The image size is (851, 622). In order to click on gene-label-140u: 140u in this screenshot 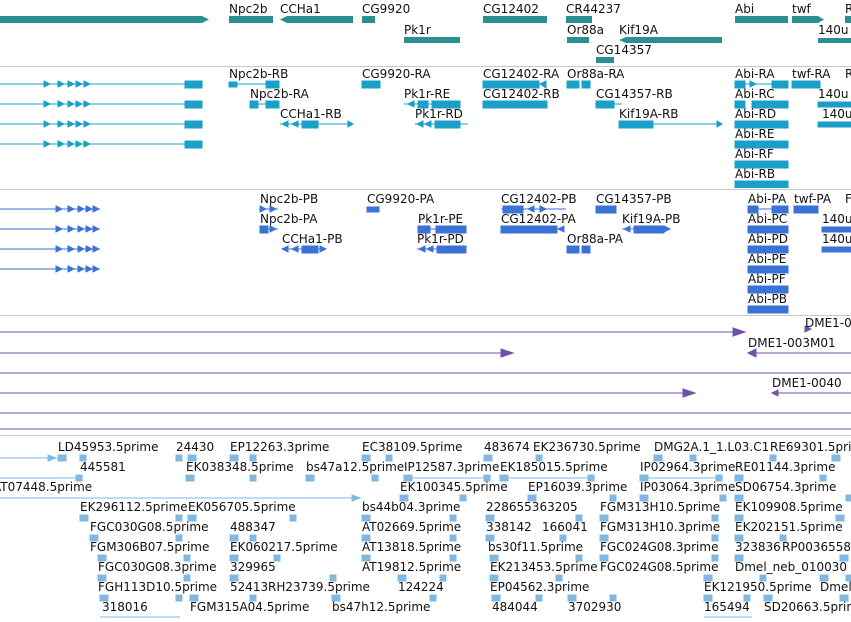, I will do `click(833, 30)`.